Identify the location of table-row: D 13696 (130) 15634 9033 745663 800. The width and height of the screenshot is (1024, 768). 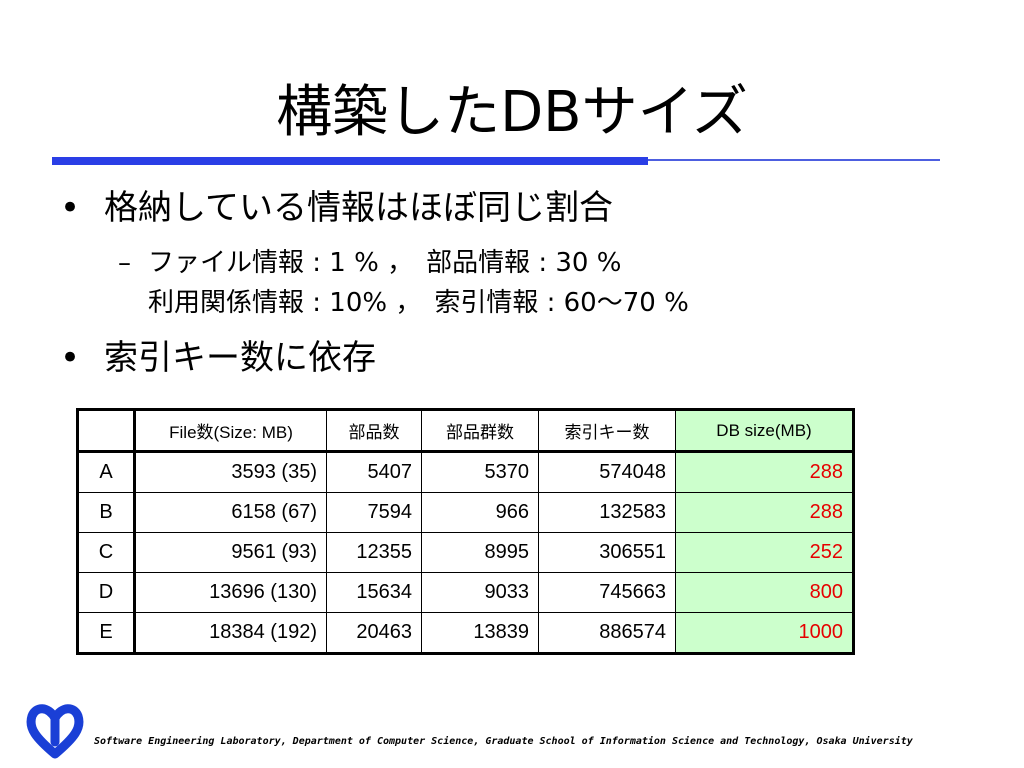
(465, 592).